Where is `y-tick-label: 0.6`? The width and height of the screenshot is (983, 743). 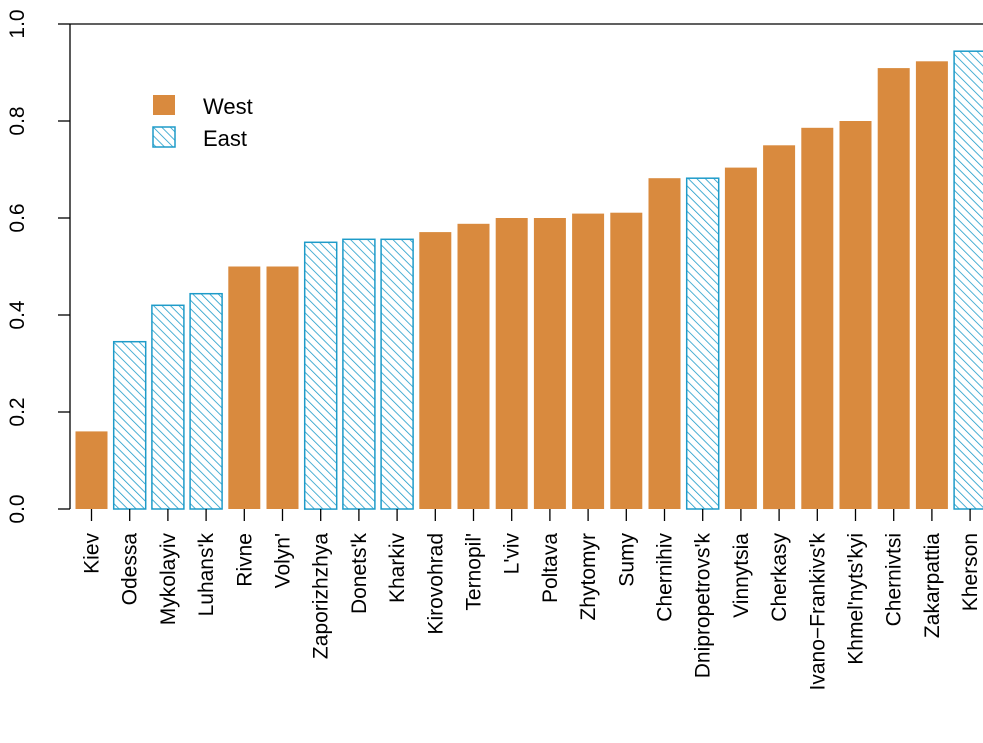 y-tick-label: 0.6 is located at coordinates (17, 217).